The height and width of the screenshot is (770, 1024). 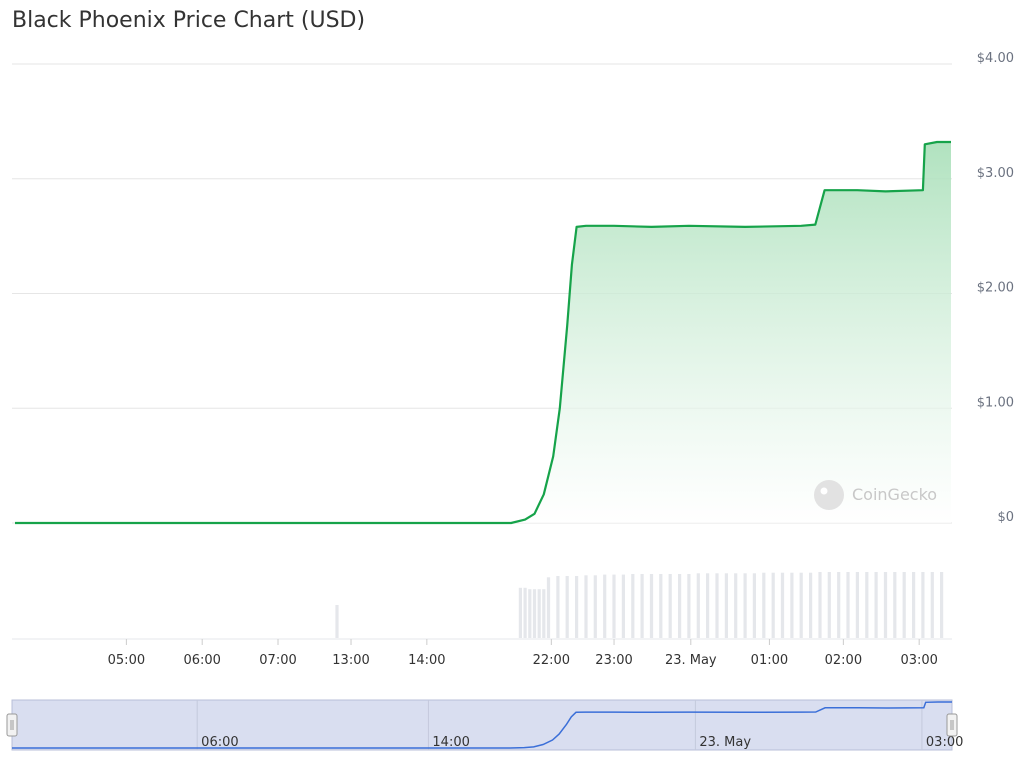 What do you see at coordinates (12, 725) in the screenshot?
I see `navigator-left-handle` at bounding box center [12, 725].